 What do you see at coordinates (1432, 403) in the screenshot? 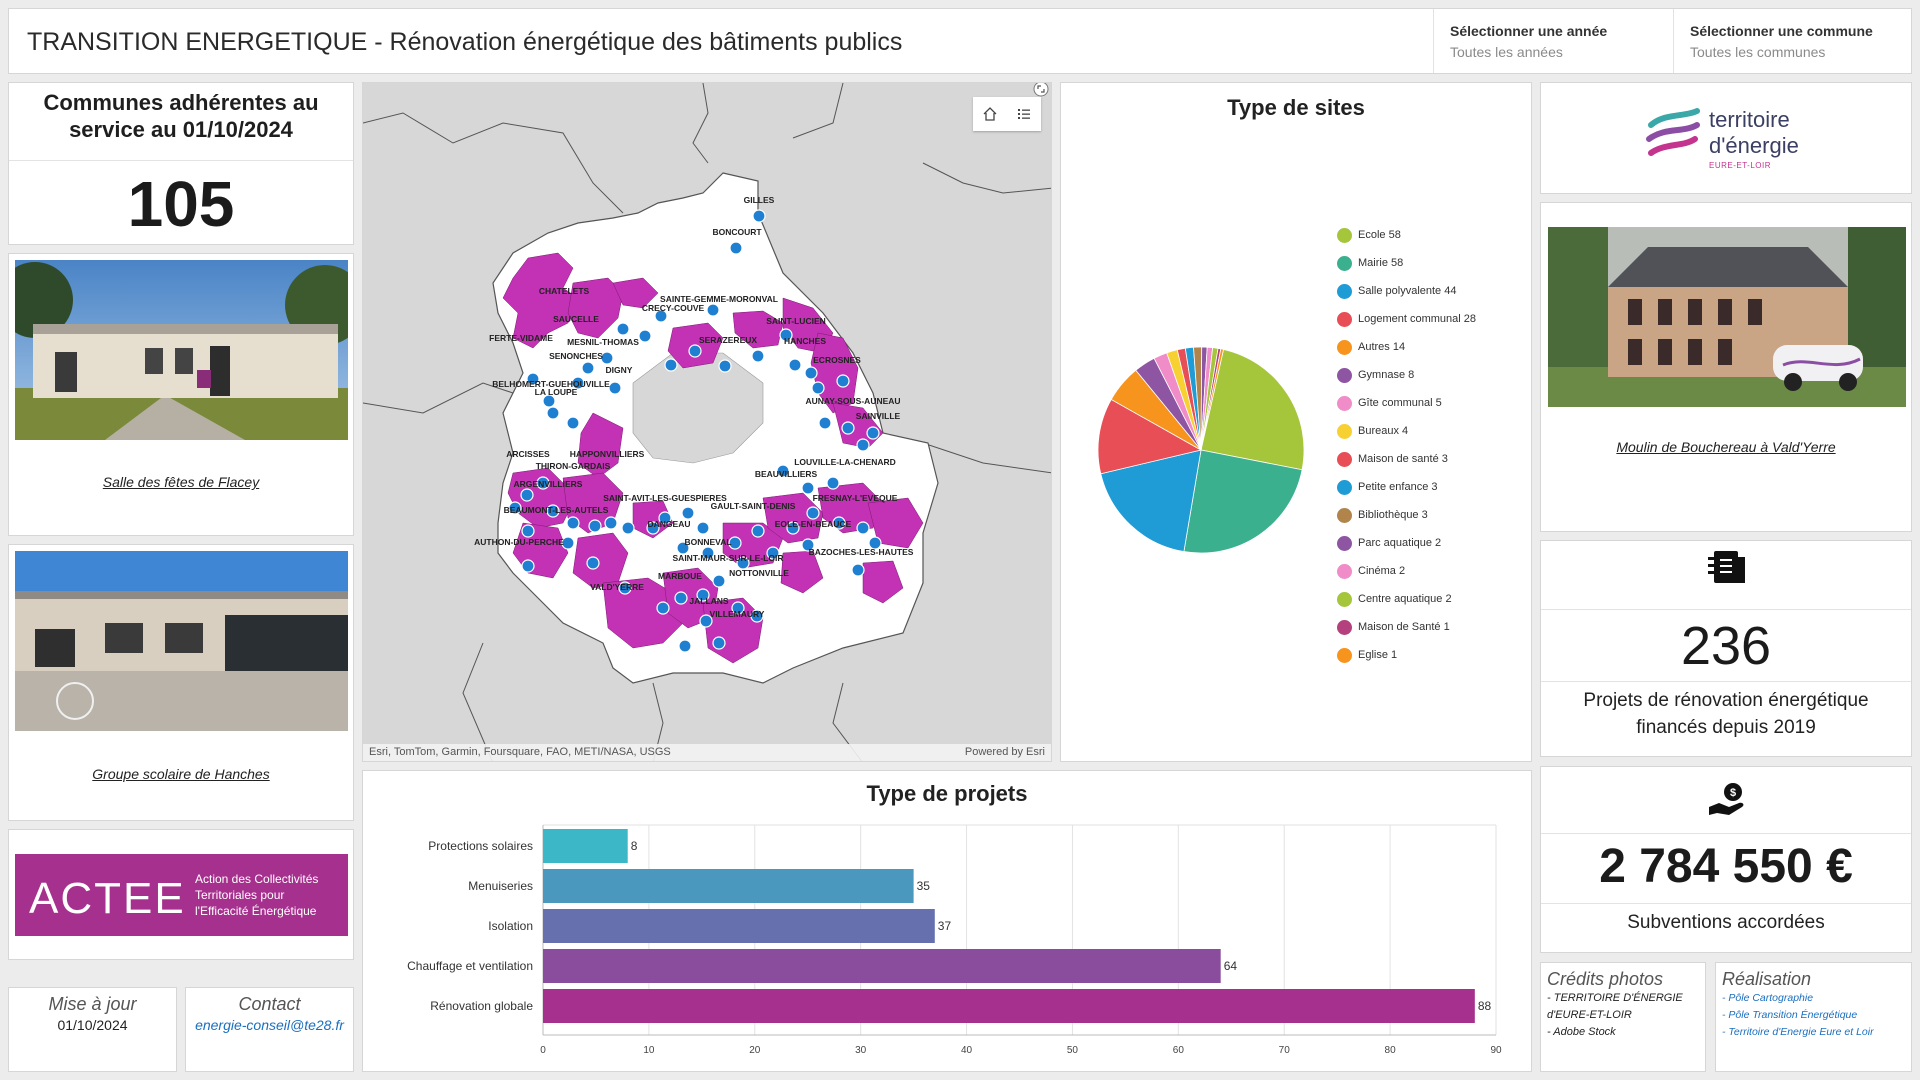
I see `legend-item: Gîte communal 5` at bounding box center [1432, 403].